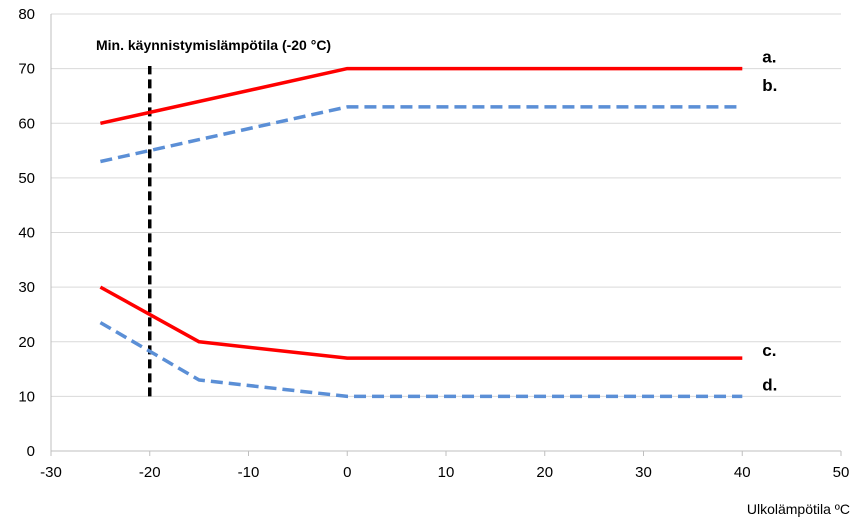 The width and height of the screenshot is (856, 521). What do you see at coordinates (643, 472) in the screenshot?
I see `x-tick-label: 30` at bounding box center [643, 472].